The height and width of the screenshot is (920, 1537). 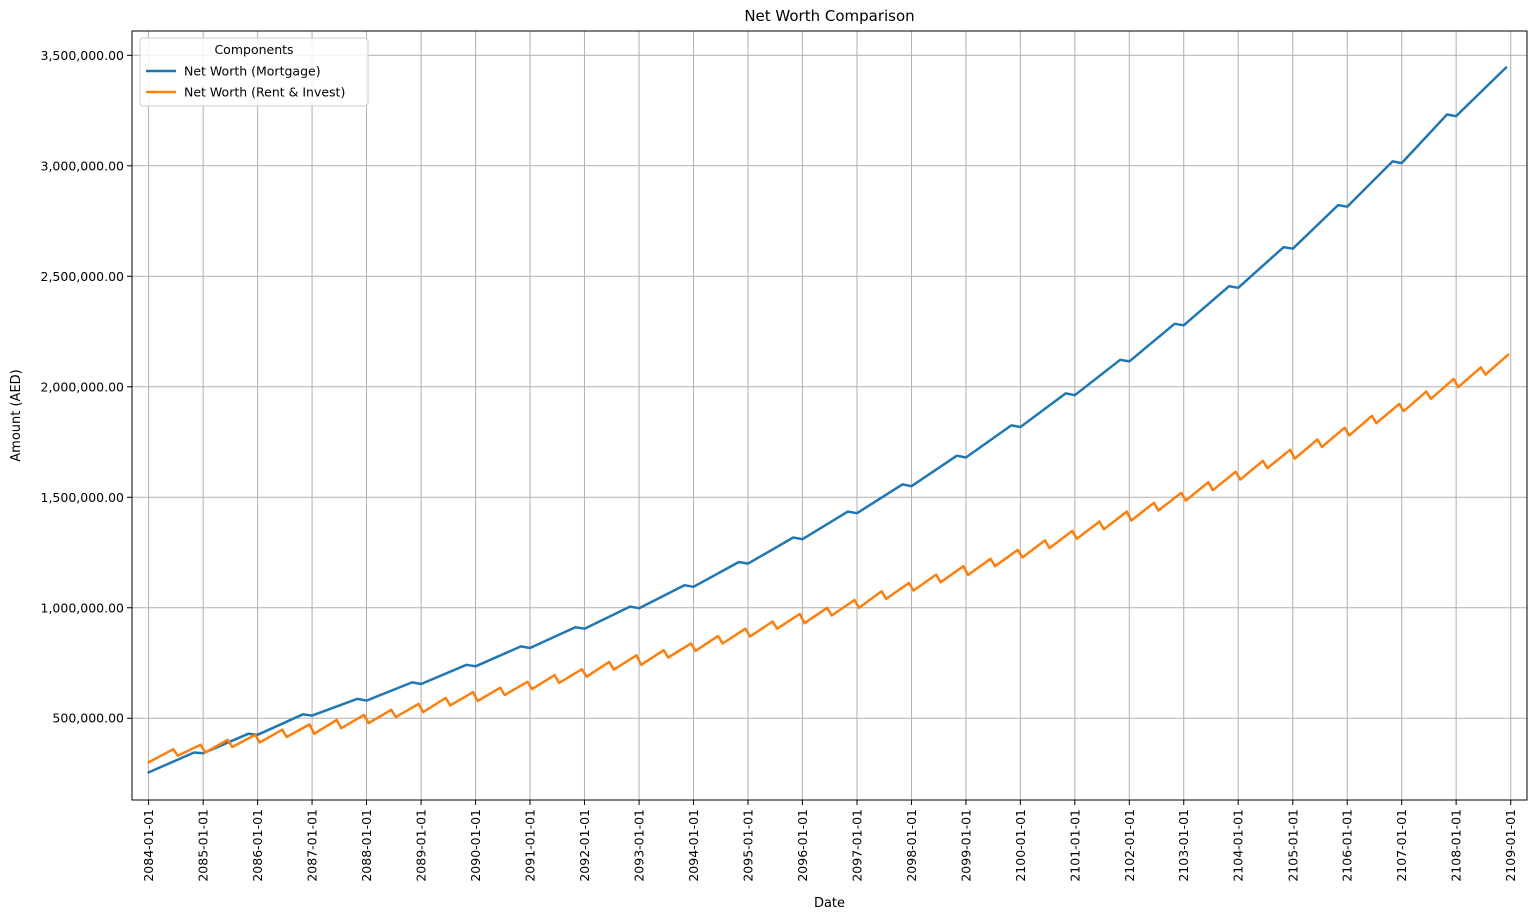 What do you see at coordinates (264, 92) in the screenshot?
I see `legend-entry-label: Net Worth (Rent & Invest)` at bounding box center [264, 92].